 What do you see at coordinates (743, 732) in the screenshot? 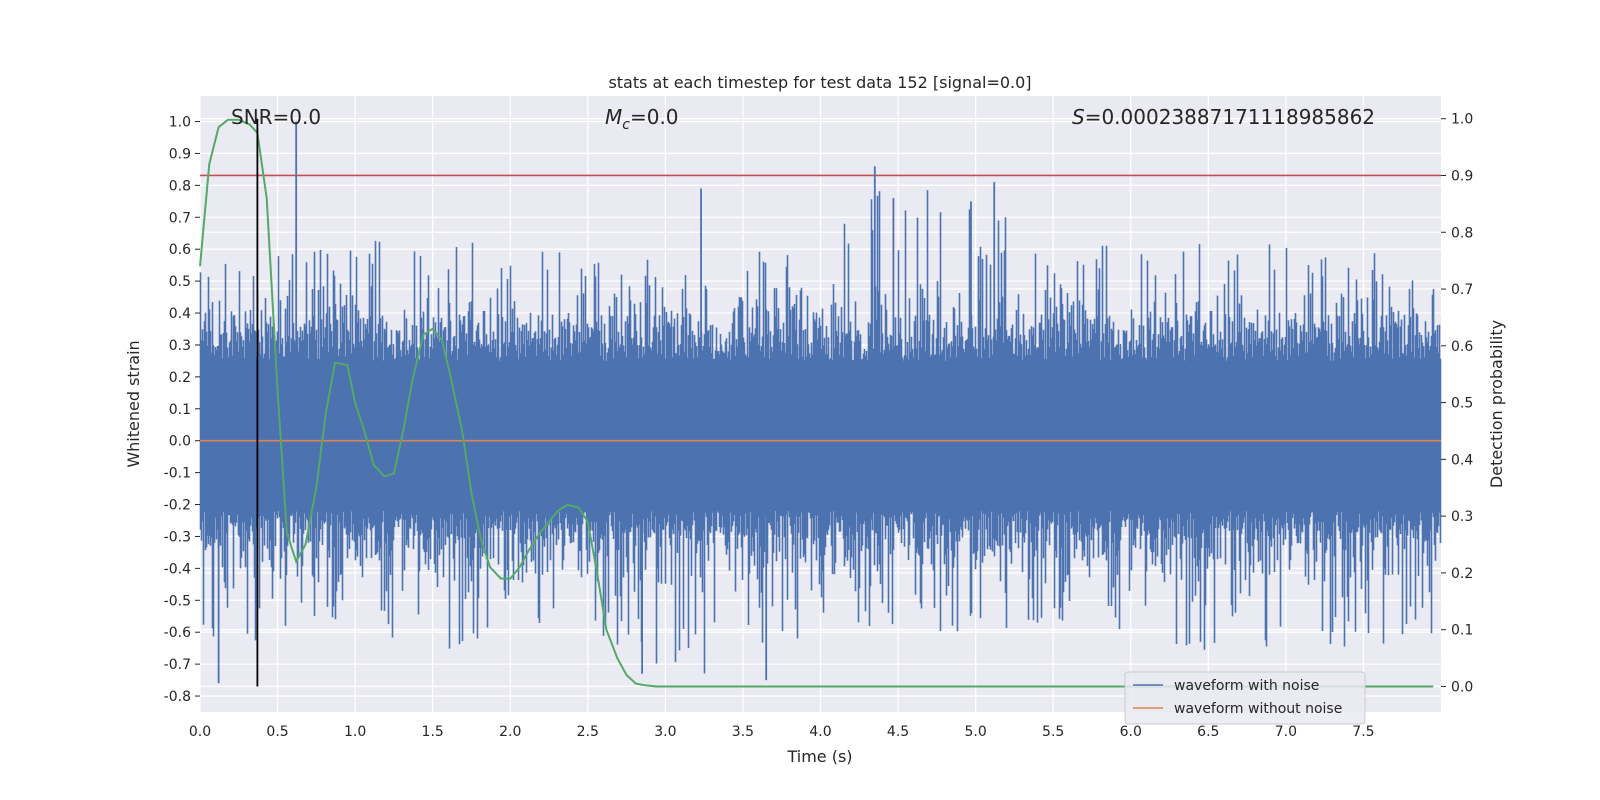
I see `x-tick-label: 3.5` at bounding box center [743, 732].